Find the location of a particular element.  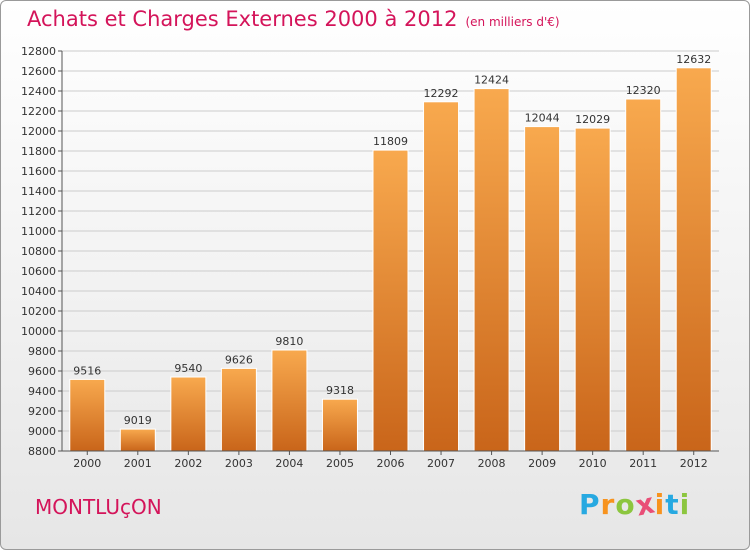

proxiti-logo: Proxiti is located at coordinates (635, 504).